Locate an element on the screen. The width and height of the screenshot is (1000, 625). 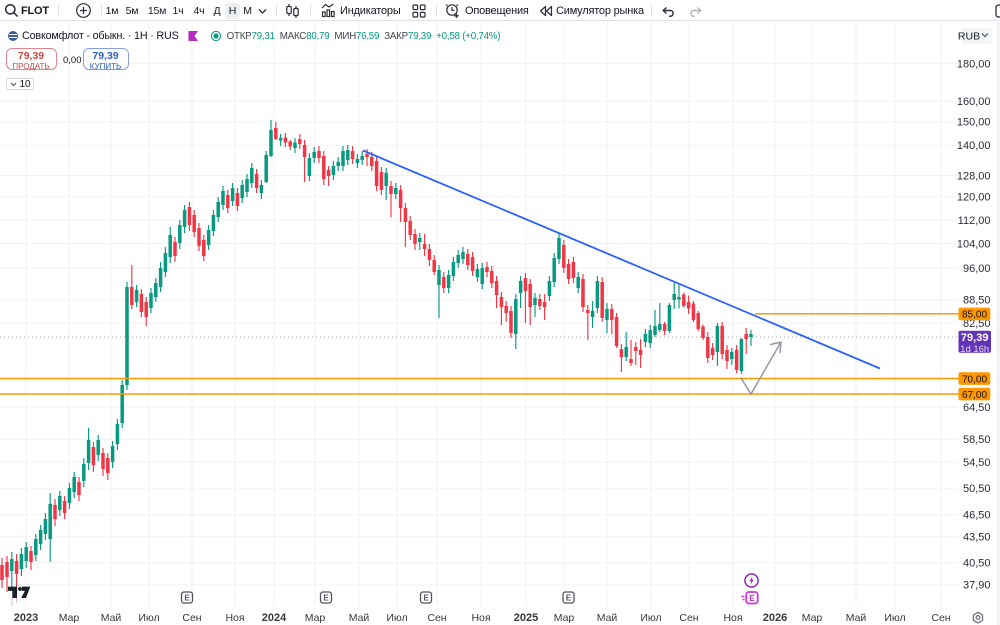
svg-text: 150,00 is located at coordinates (974, 123).